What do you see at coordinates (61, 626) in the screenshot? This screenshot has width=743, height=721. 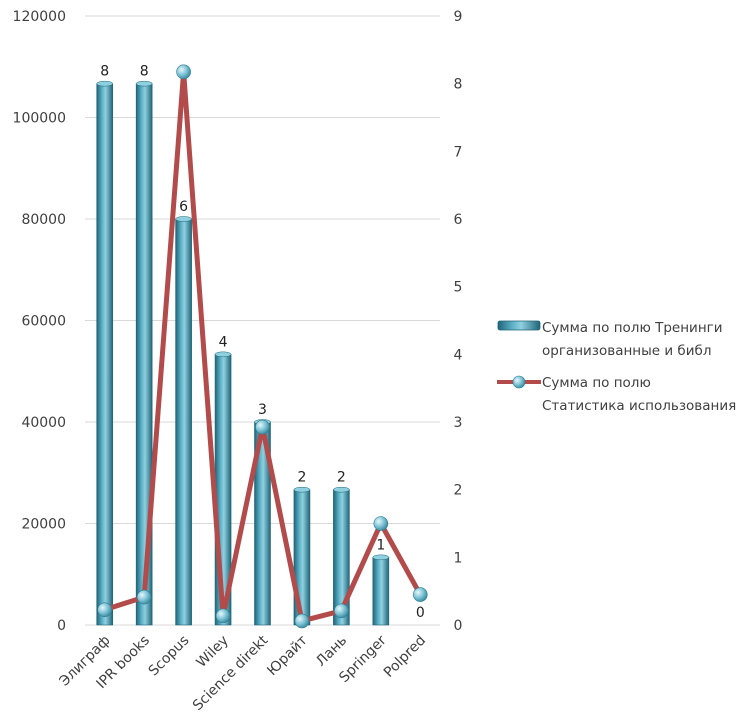 I see `left-tick-label: 0` at bounding box center [61, 626].